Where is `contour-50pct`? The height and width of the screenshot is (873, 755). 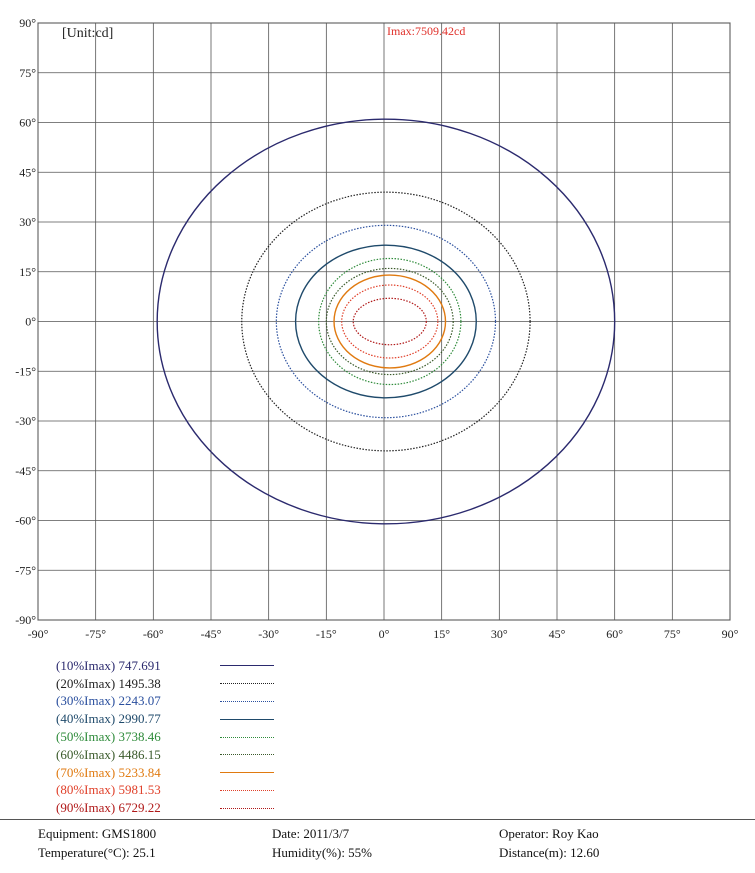 contour-50pct is located at coordinates (390, 321).